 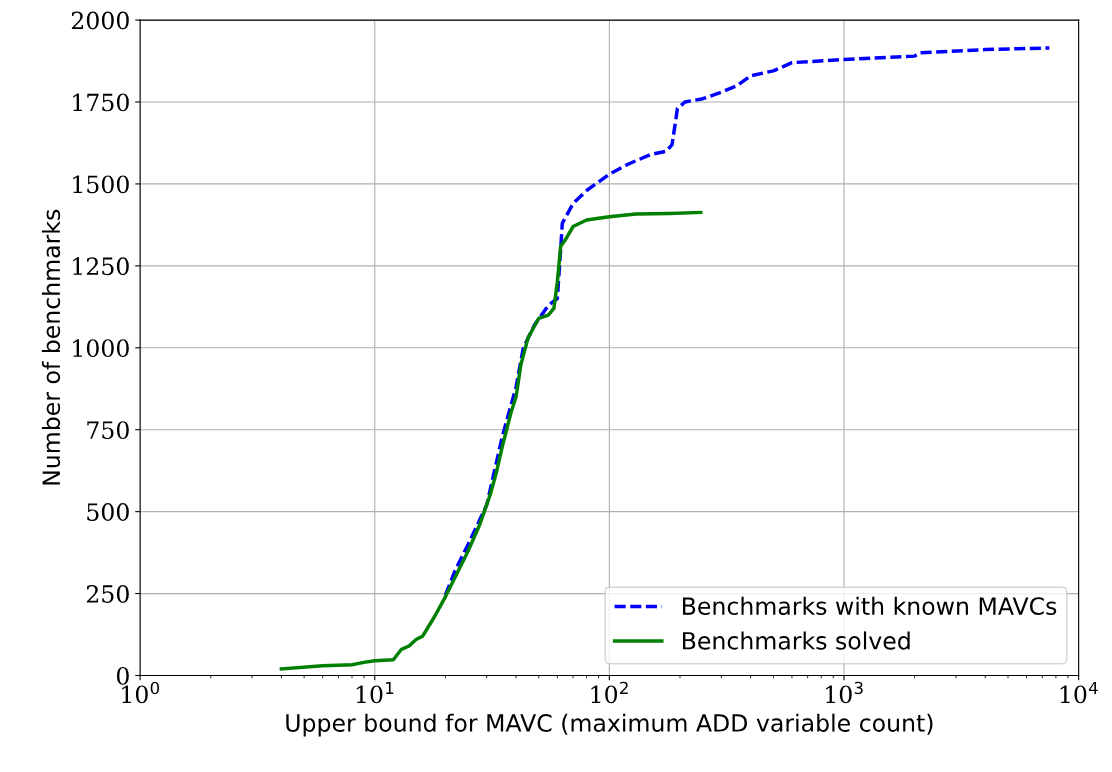 What do you see at coordinates (609, 692) in the screenshot?
I see `x-tick-label: 10$^{2}$` at bounding box center [609, 692].